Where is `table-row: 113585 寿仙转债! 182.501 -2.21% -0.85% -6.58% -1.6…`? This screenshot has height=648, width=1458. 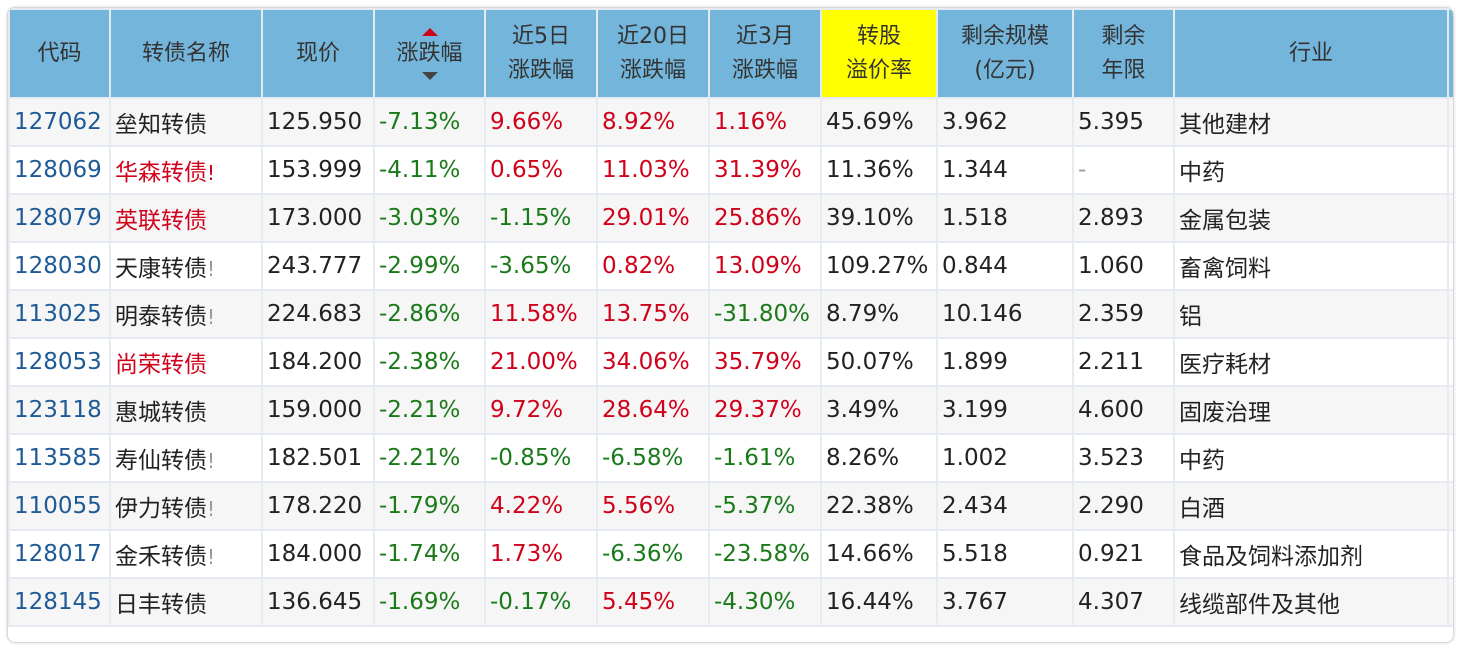
table-row: 113585 寿仙转债! 182.501 -2.21% -0.85% -6.58% -1.6… is located at coordinates (730, 458).